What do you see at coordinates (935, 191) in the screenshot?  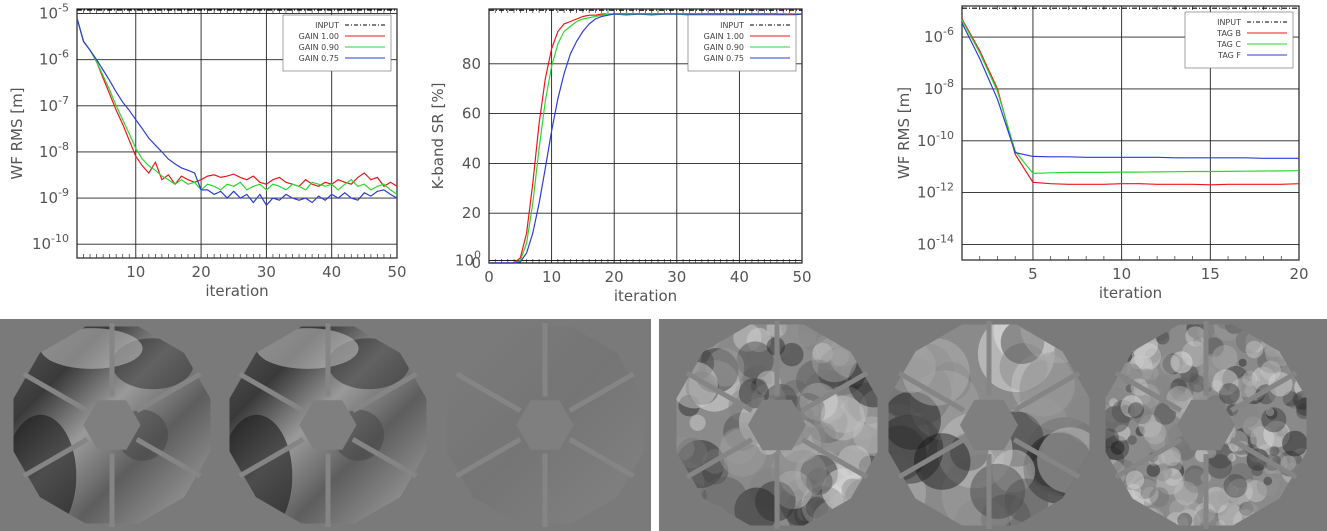 I see `y-tick-label: 10⁻¹²` at bounding box center [935, 191].